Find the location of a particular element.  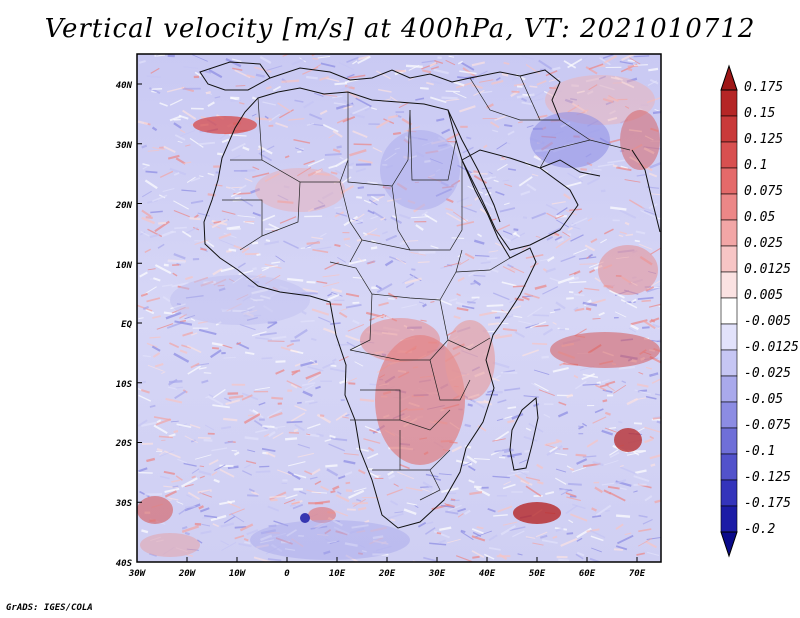

updraft-southern-africa is located at coordinates (420, 400).